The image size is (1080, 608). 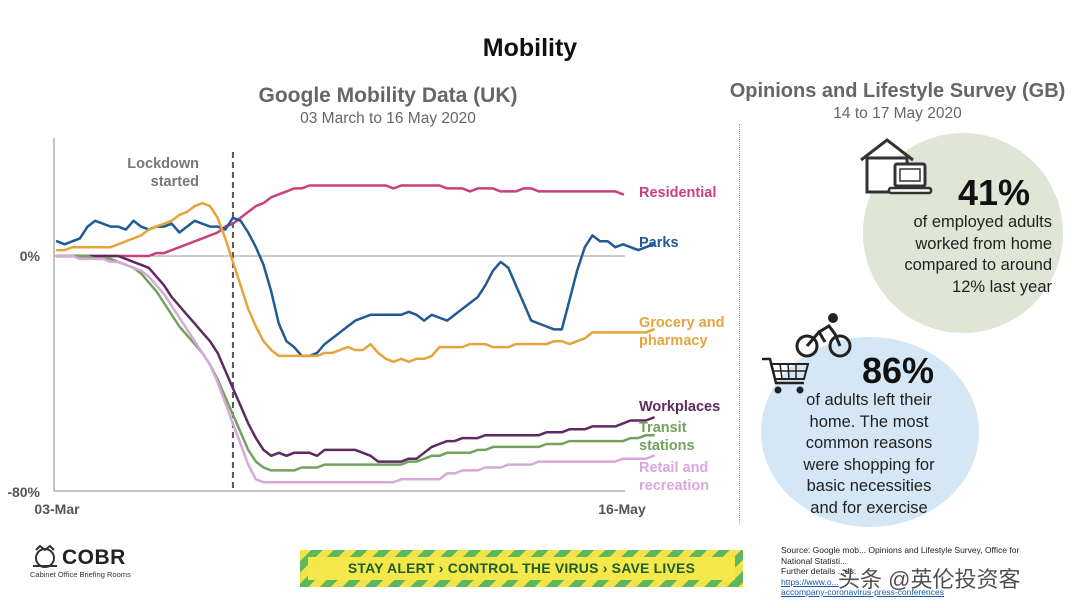 What do you see at coordinates (674, 486) in the screenshot?
I see `series-label: recreation` at bounding box center [674, 486].